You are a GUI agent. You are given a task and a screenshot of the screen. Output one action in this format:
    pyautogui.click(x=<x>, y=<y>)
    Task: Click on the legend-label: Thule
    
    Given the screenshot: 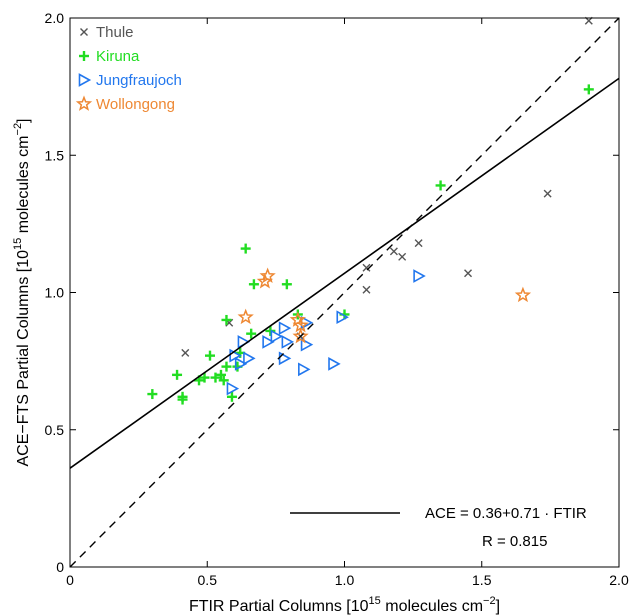 What is the action you would take?
    pyautogui.click(x=115, y=32)
    